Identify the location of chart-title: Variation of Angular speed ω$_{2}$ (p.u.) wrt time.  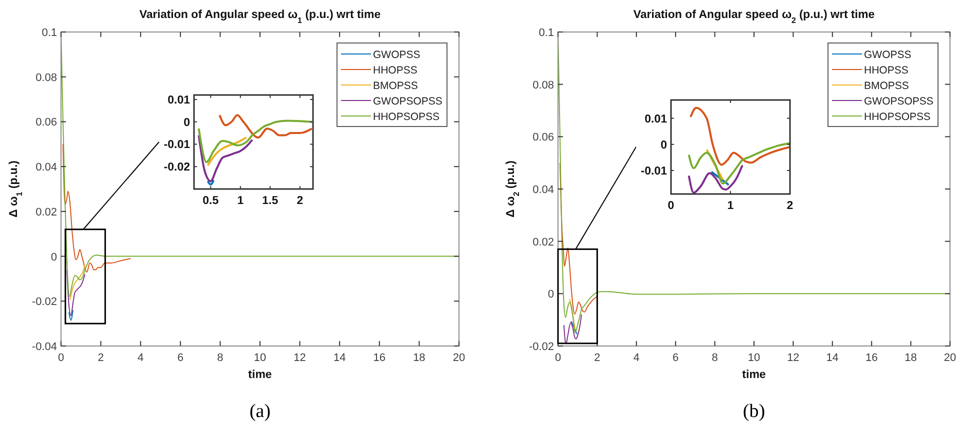
(754, 16).